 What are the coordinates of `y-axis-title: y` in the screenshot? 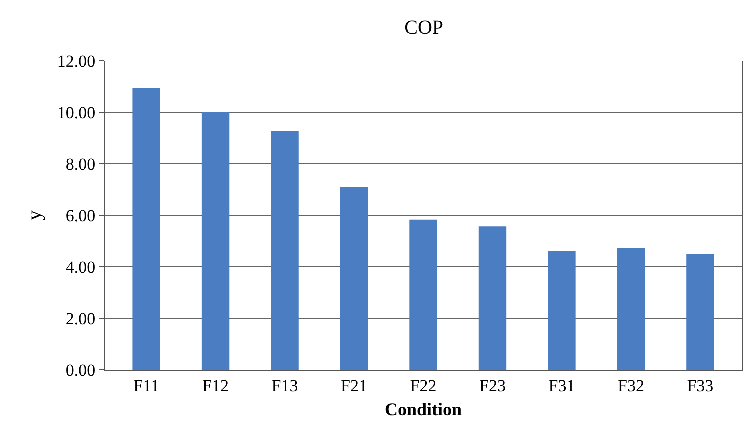 It's located at (35, 215).